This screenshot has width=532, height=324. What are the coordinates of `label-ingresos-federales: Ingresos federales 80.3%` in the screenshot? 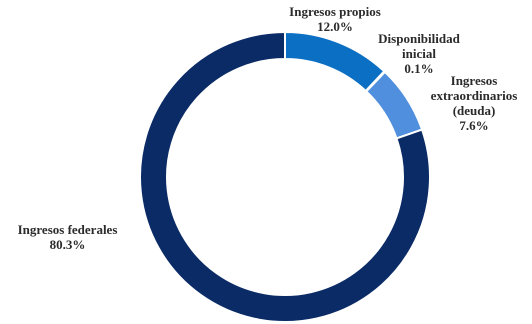 It's located at (67, 237).